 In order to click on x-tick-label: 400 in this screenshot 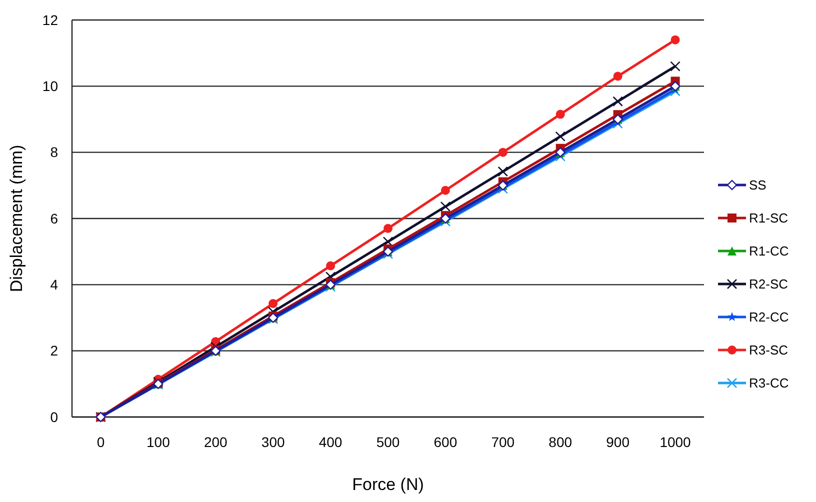, I will do `click(330, 442)`.